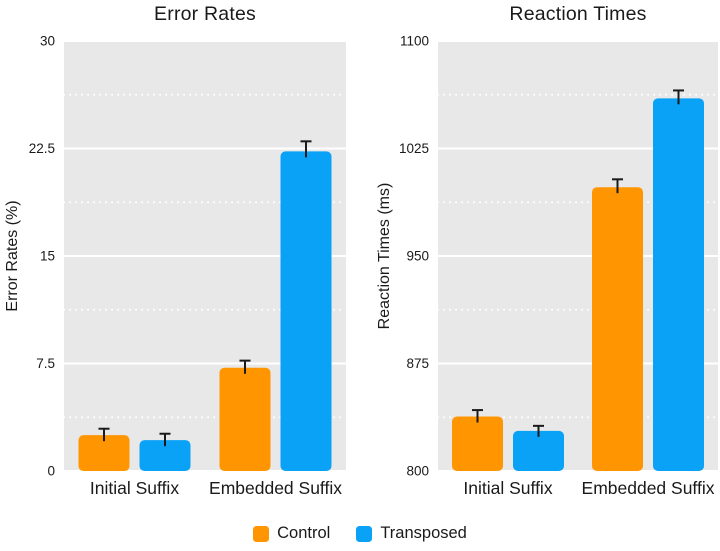 This screenshot has height=551, width=720. I want to click on svg-text: 7.5, so click(45, 363).